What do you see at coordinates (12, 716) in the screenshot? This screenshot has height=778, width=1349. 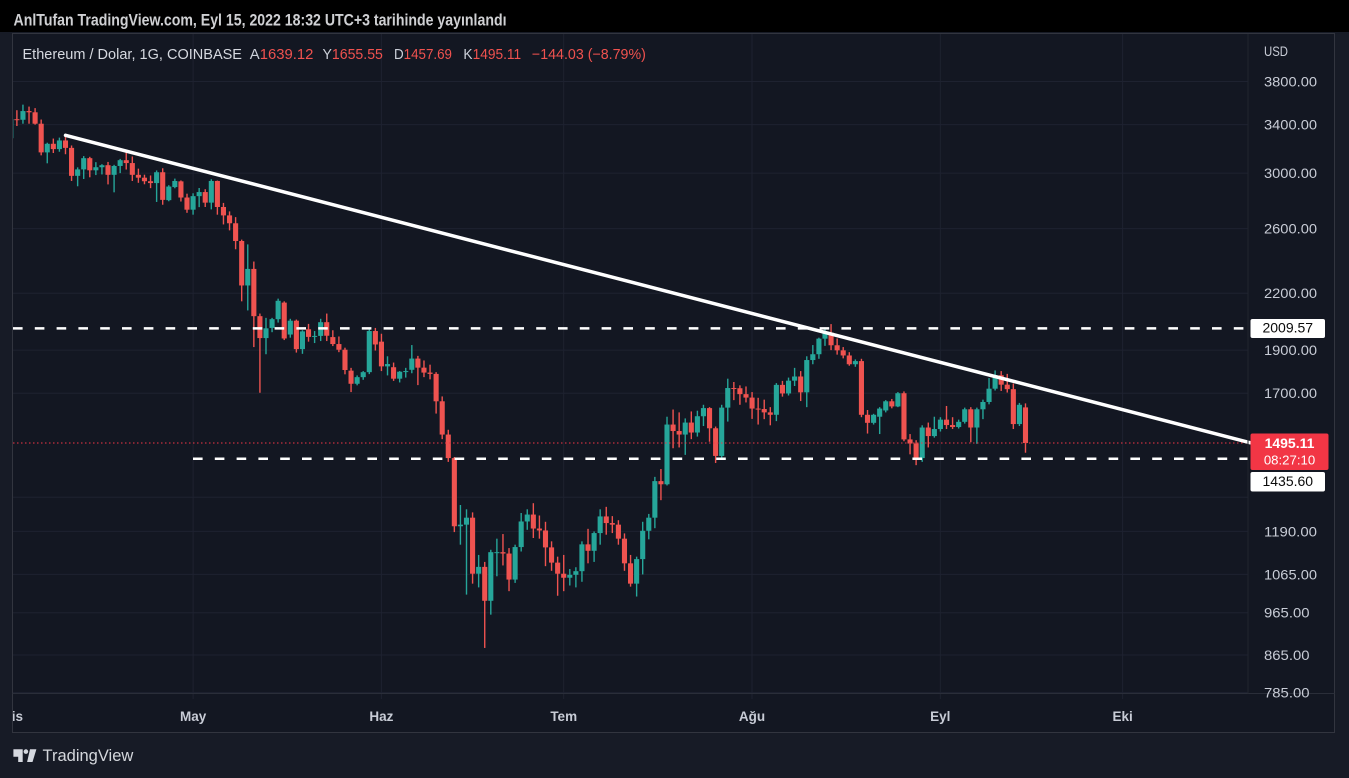 I see `svg-text: Nis` at bounding box center [12, 716].